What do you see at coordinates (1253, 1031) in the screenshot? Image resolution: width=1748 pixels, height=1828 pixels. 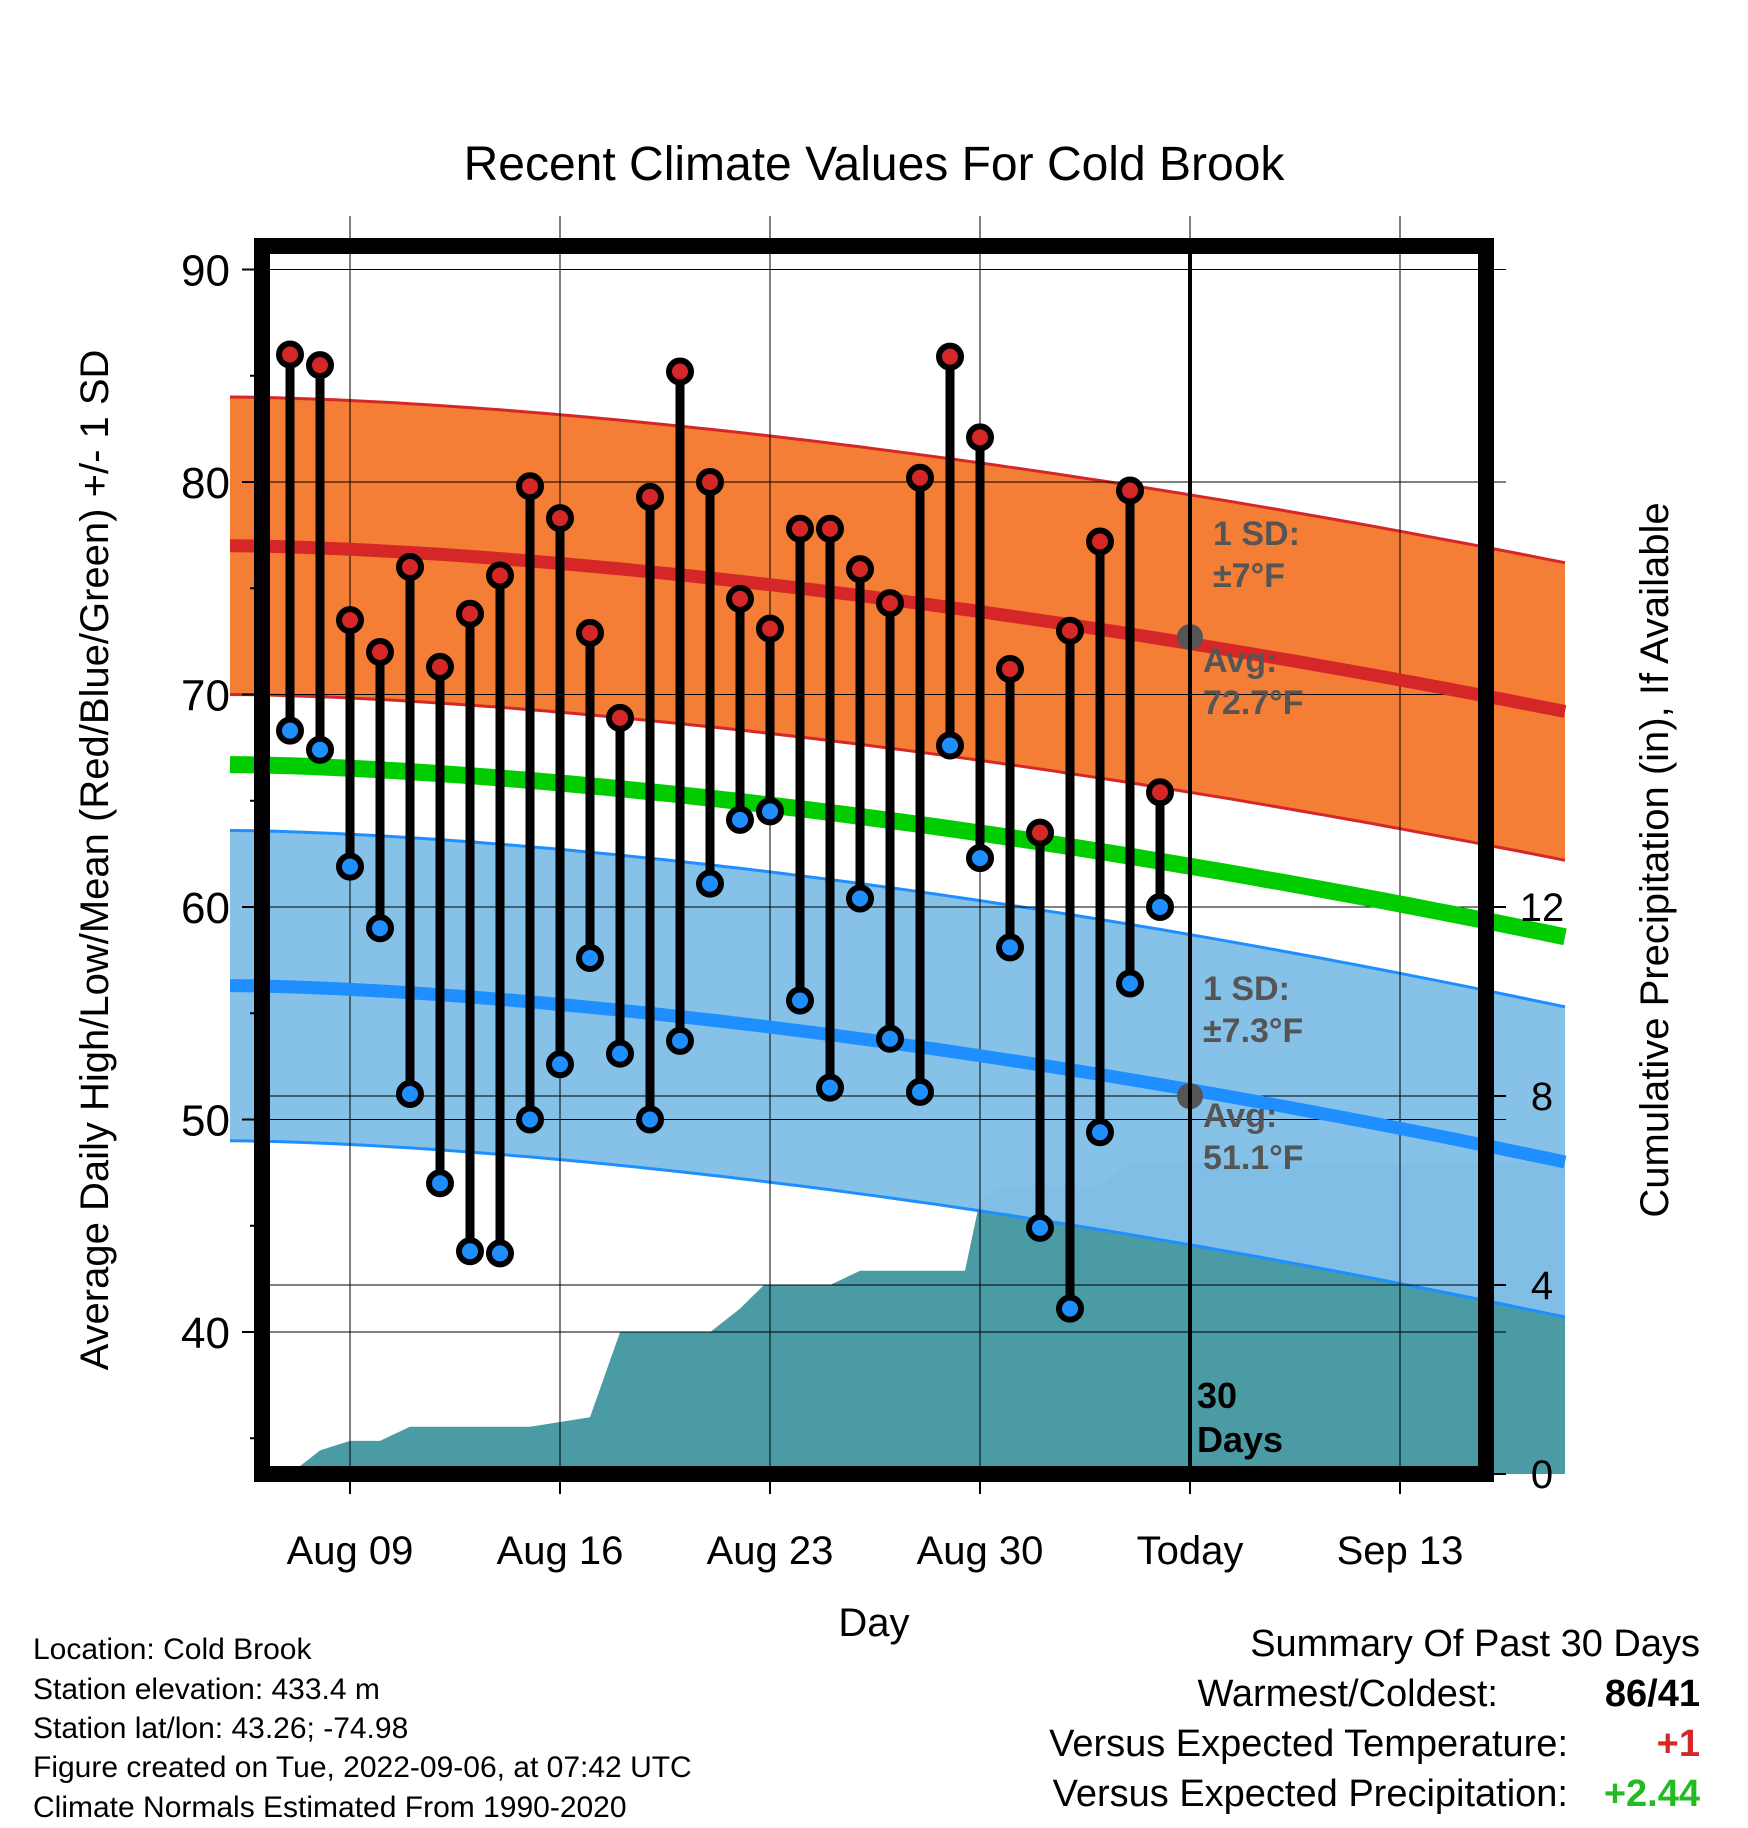 I see `low-sd-value: ±7.3°F` at bounding box center [1253, 1031].